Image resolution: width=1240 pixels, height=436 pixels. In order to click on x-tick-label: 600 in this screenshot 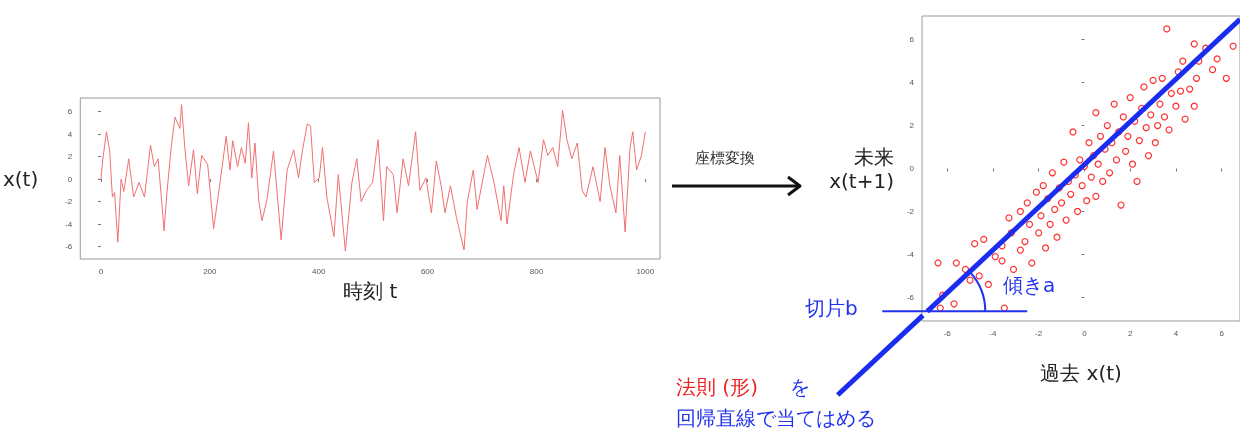, I will do `click(427, 271)`.